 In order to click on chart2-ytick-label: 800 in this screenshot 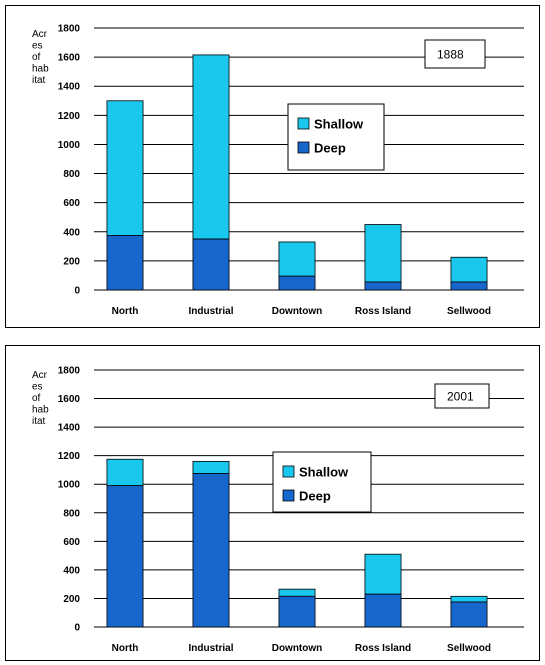, I will do `click(71, 513)`.